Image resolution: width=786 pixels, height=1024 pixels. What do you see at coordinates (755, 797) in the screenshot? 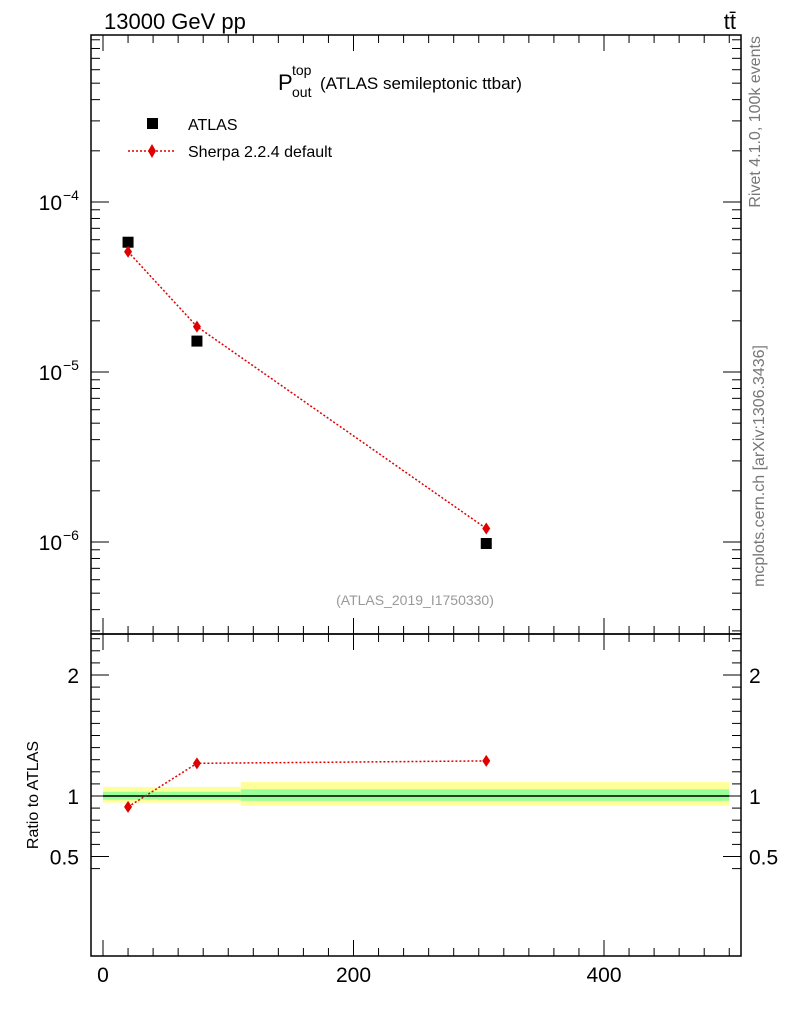
I see `ratio-y-tick-label-right: 1` at bounding box center [755, 797].